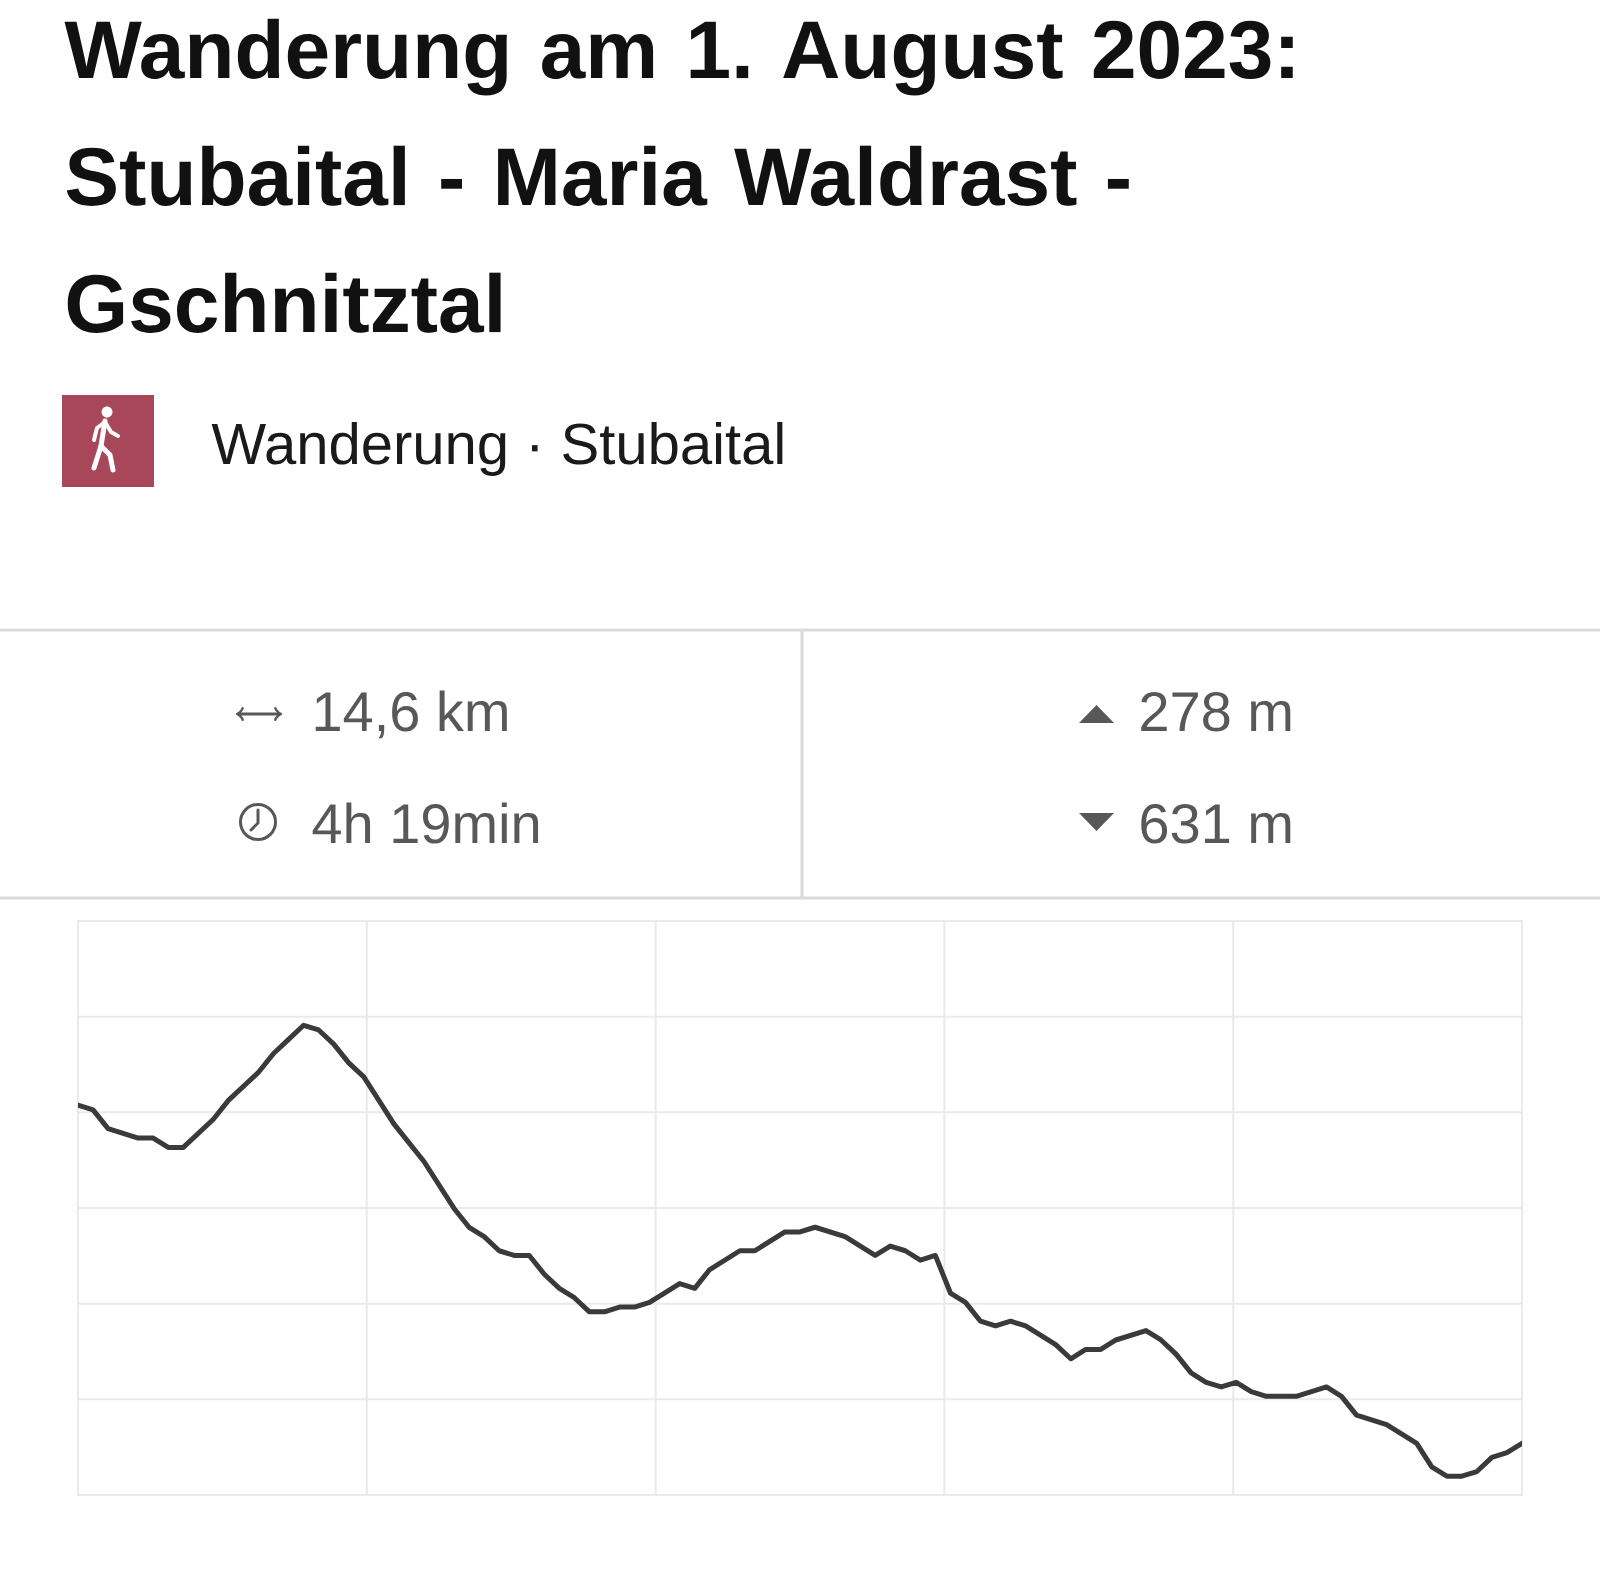 The width and height of the screenshot is (1600, 1593). I want to click on text: 631 m, so click(1216, 823).